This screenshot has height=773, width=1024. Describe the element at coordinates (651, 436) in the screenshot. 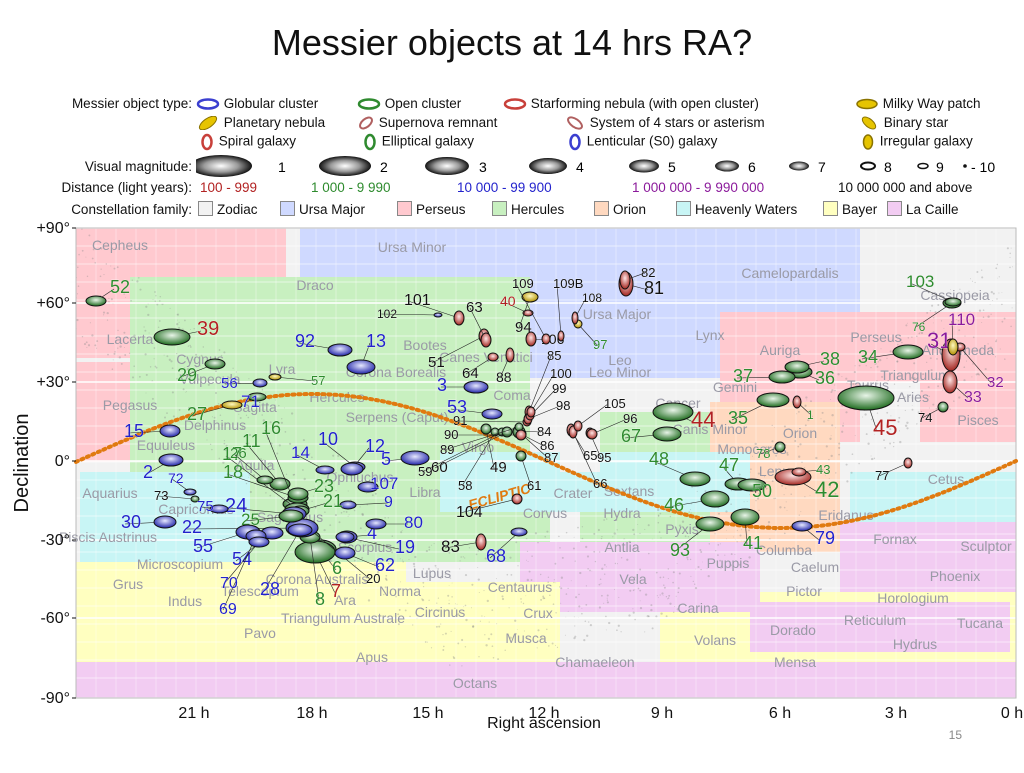

I see `messier-object-67: 67` at that location.